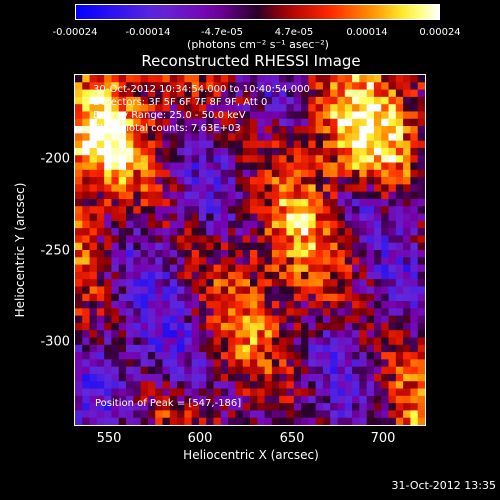  Describe the element at coordinates (257, 12) in the screenshot. I see `colorbar` at that location.